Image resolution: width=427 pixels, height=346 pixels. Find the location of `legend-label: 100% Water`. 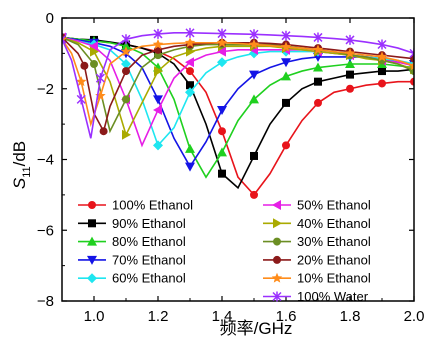

legend-label: 100% Water is located at coordinates (333, 296).